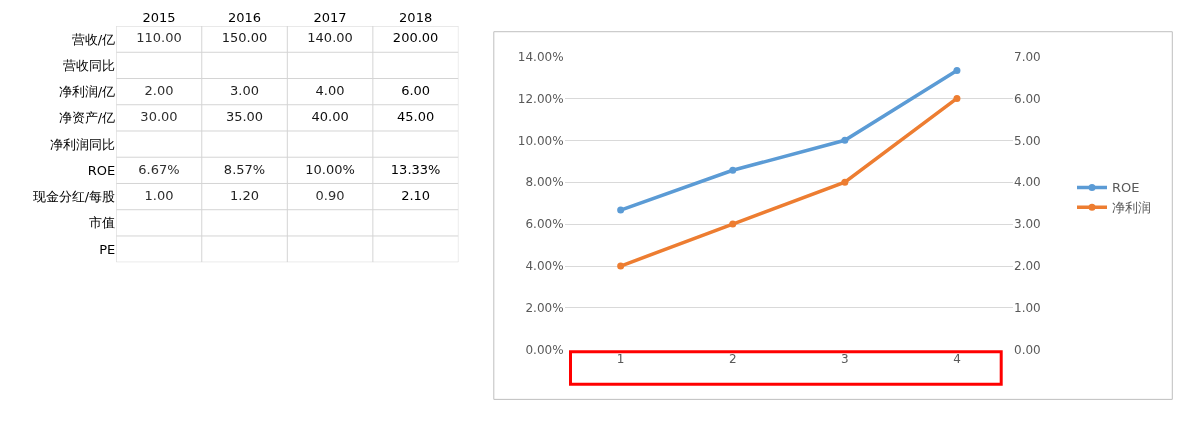  What do you see at coordinates (330, 18) in the screenshot?
I see `x-tick-label: 2017` at bounding box center [330, 18].